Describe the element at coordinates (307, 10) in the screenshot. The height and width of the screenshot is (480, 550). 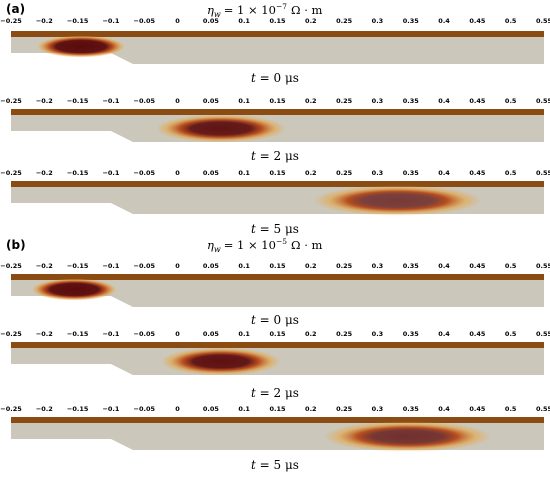
I see `eq-a-units: Ω · m` at that location.